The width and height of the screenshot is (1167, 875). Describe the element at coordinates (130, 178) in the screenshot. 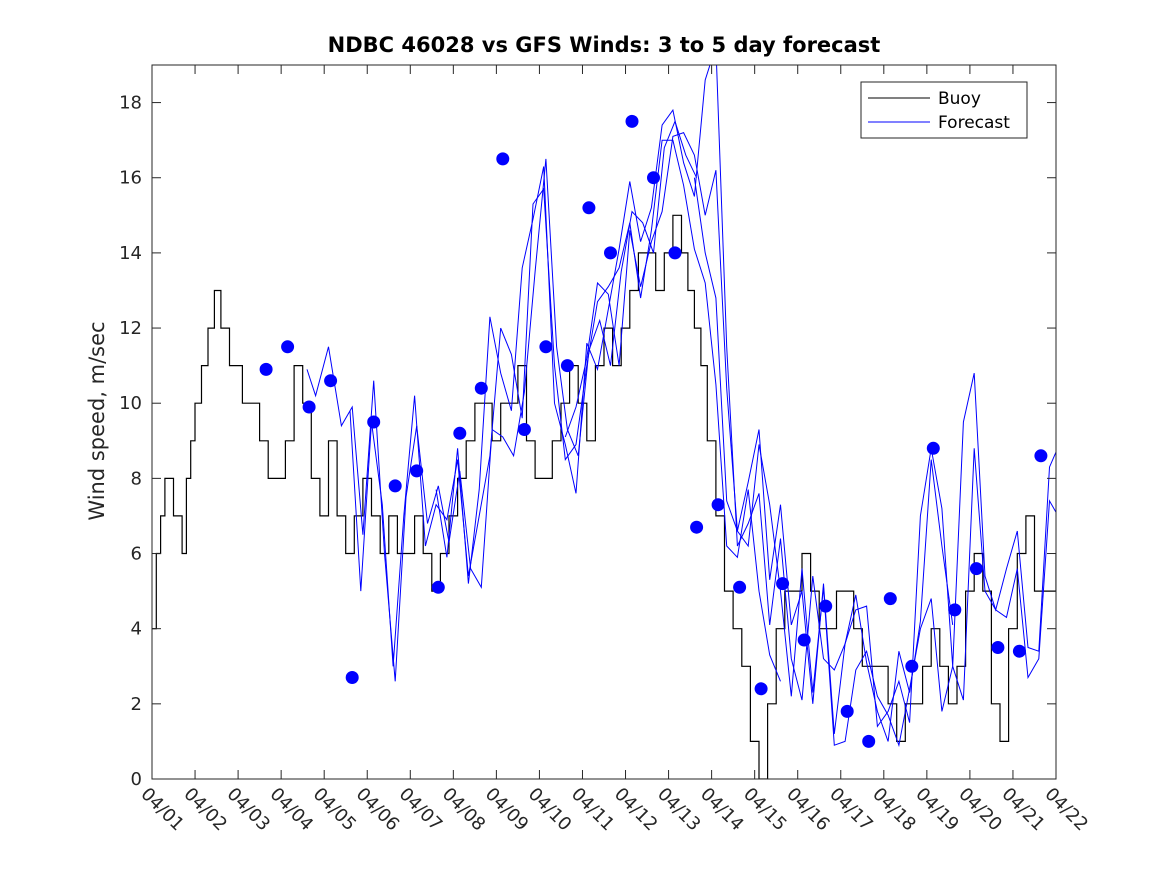

I see `y-tick-label: 16` at that location.